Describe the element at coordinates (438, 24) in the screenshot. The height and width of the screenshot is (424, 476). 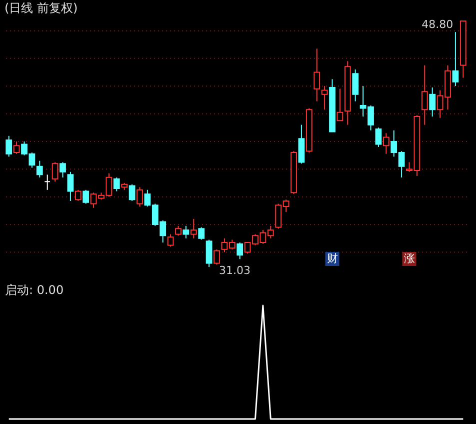
I see `annotation: 48.80` at that location.